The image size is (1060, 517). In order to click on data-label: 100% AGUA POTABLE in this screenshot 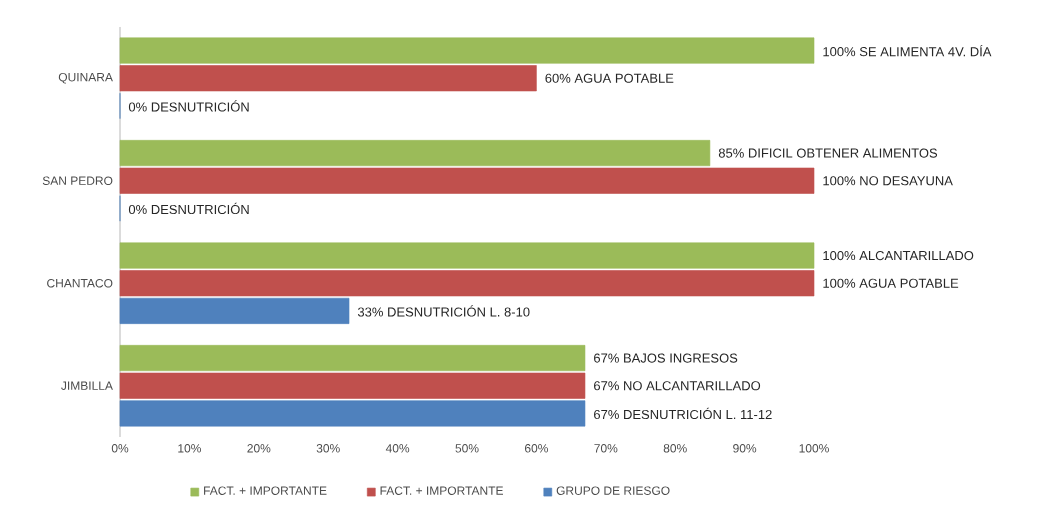, I will do `click(891, 283)`.